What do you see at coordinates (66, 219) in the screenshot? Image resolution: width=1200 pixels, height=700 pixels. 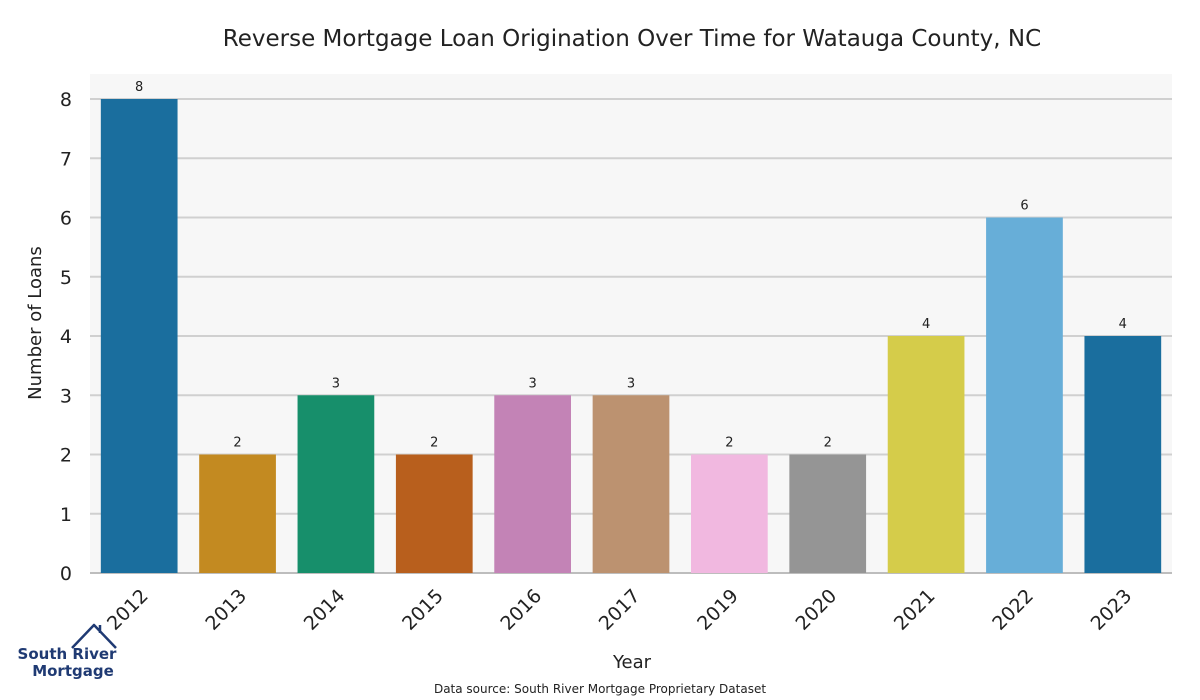 I see `y-tick-label: 6` at bounding box center [66, 219].